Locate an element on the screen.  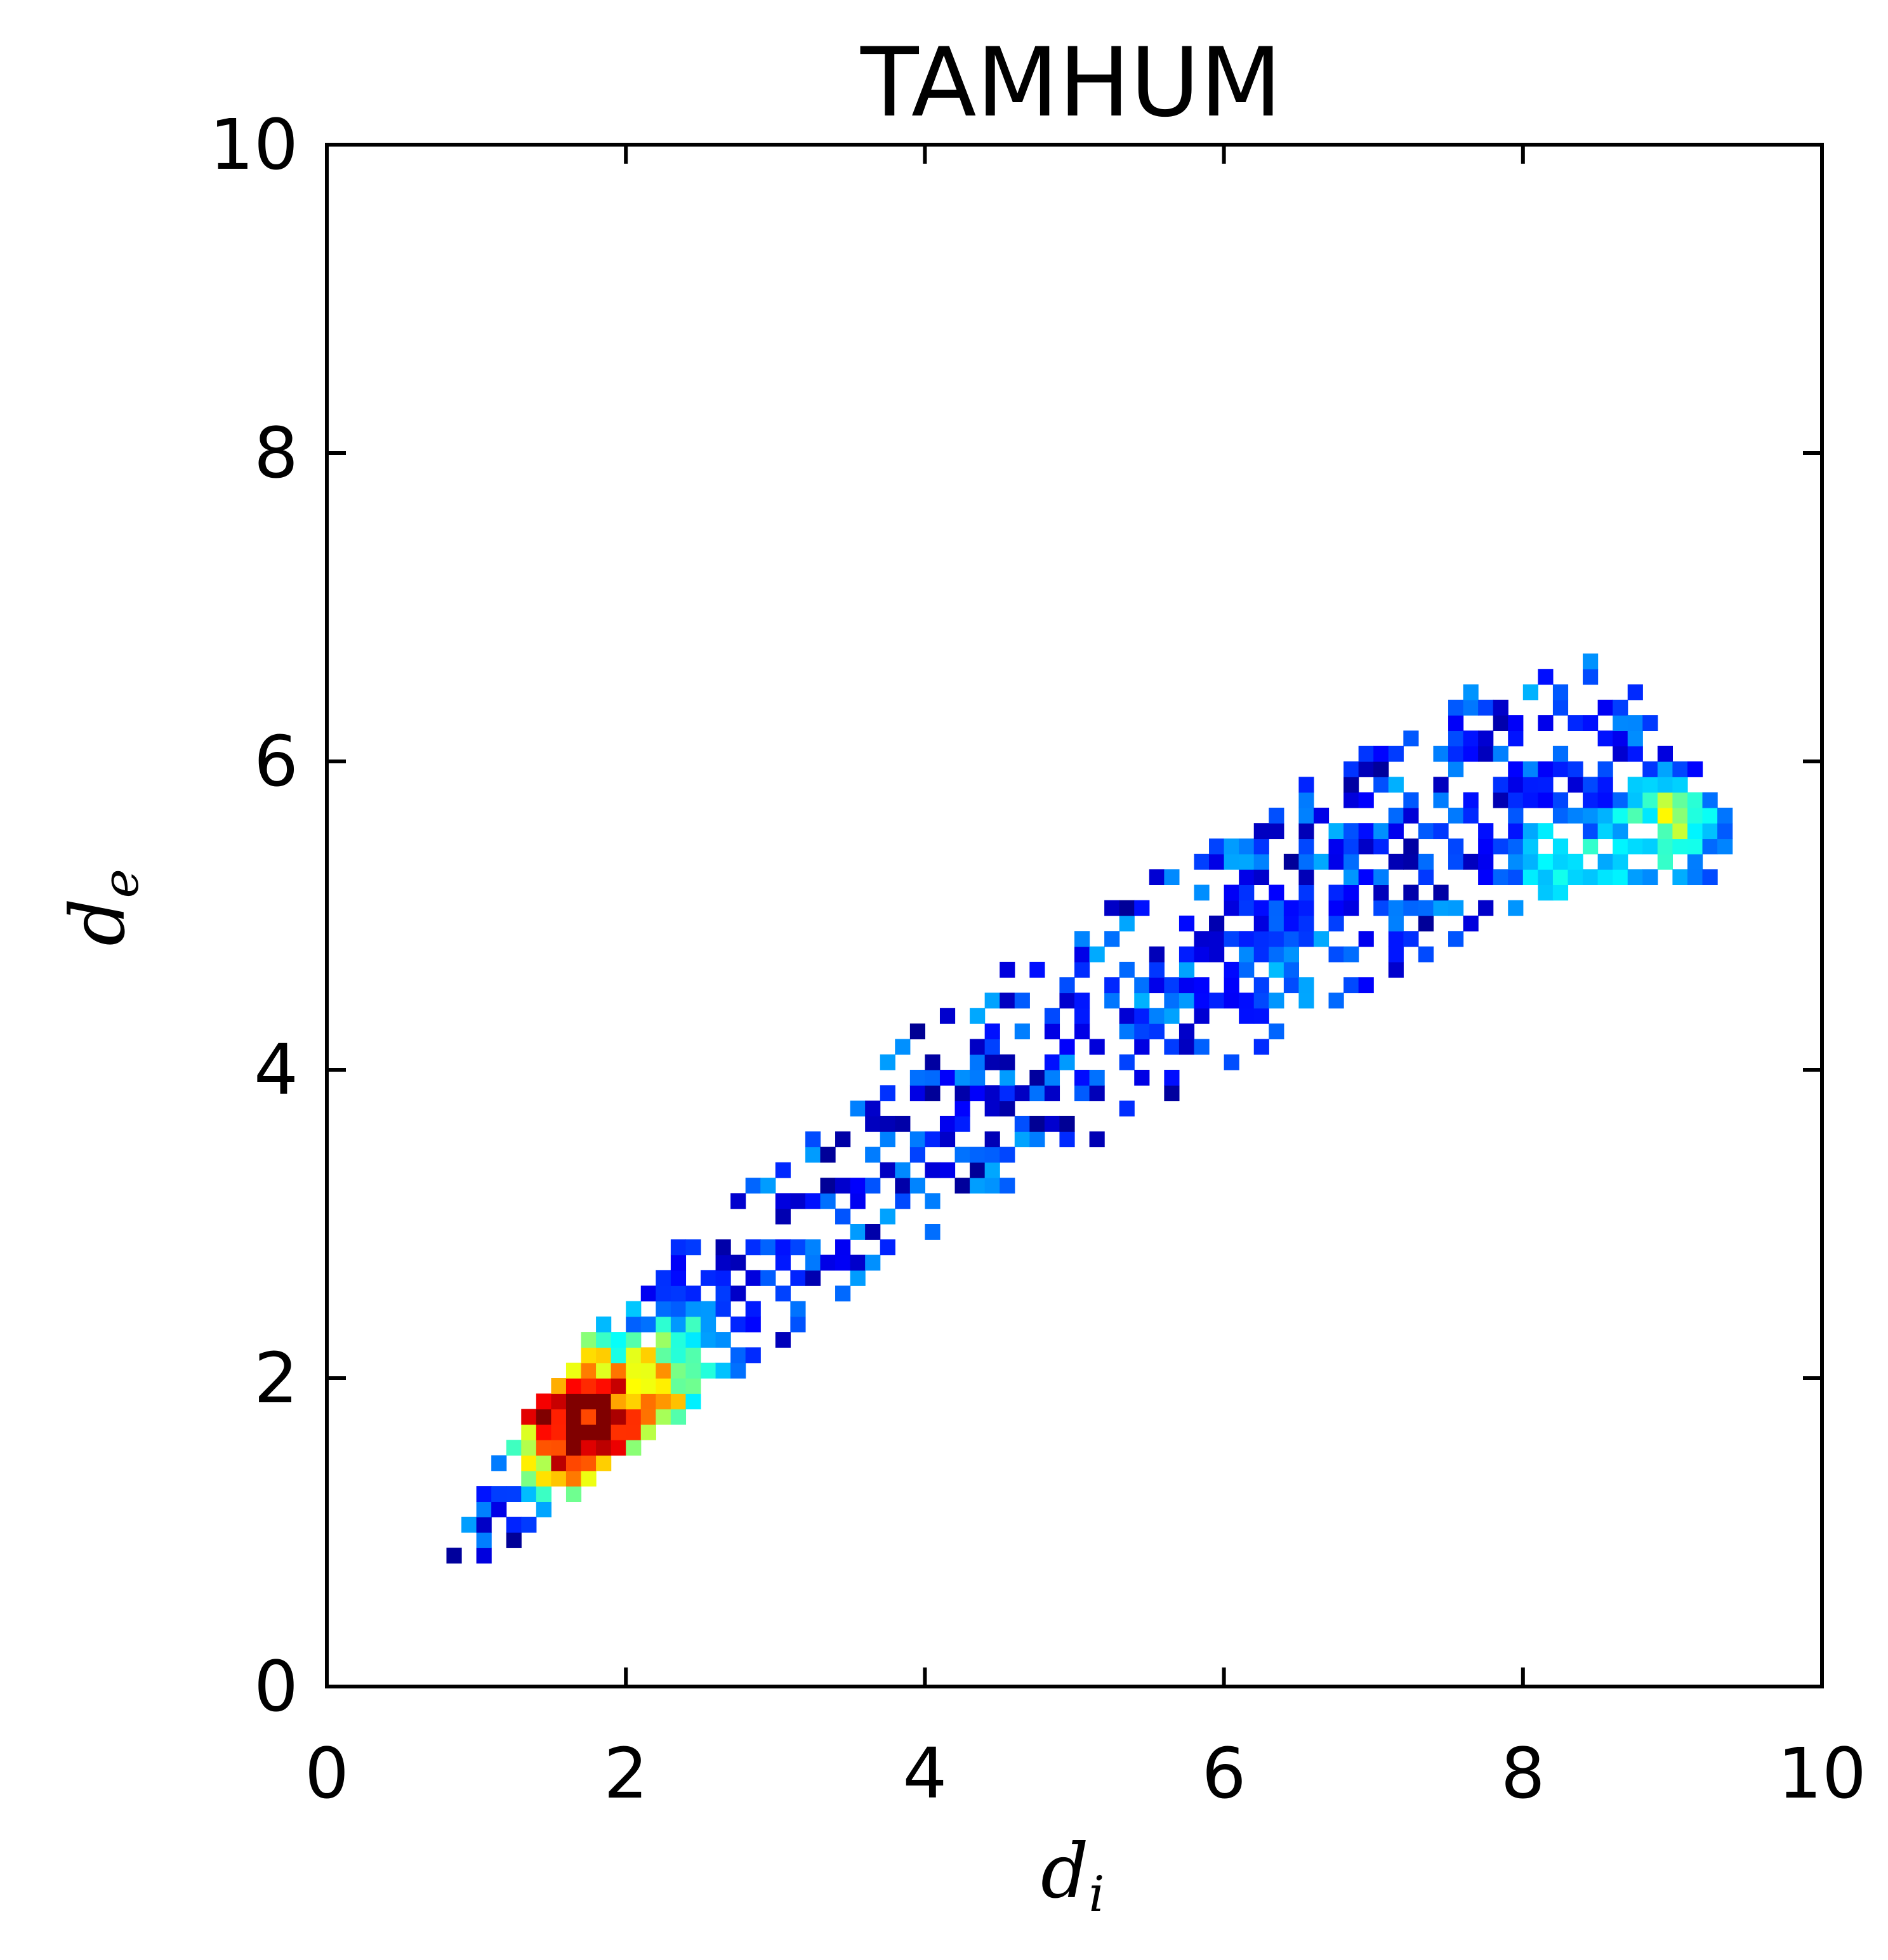
x-tick-label: 10 is located at coordinates (1822, 1773).